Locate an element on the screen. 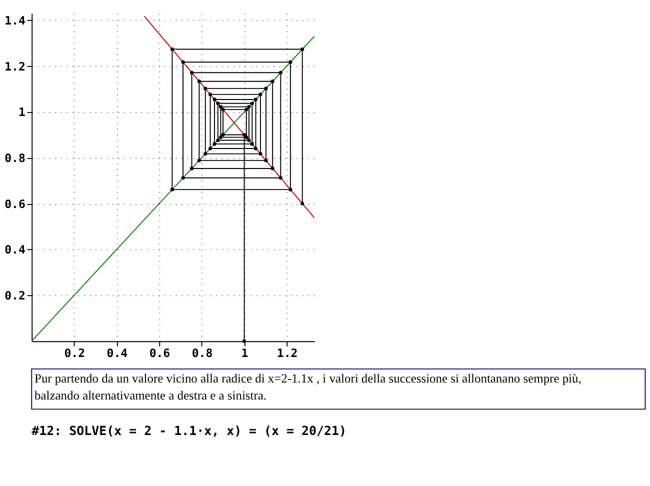  x-tick-label: 0.6 is located at coordinates (159, 353).